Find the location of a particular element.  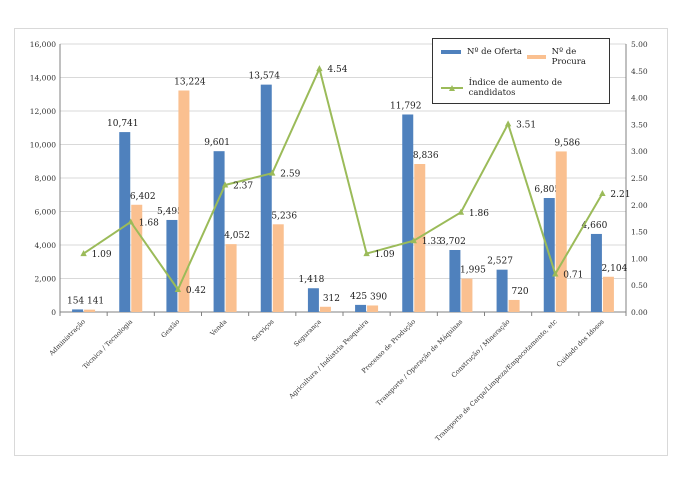

x-category-label: Transporte / Operação de Máquinas is located at coordinates (419, 363).